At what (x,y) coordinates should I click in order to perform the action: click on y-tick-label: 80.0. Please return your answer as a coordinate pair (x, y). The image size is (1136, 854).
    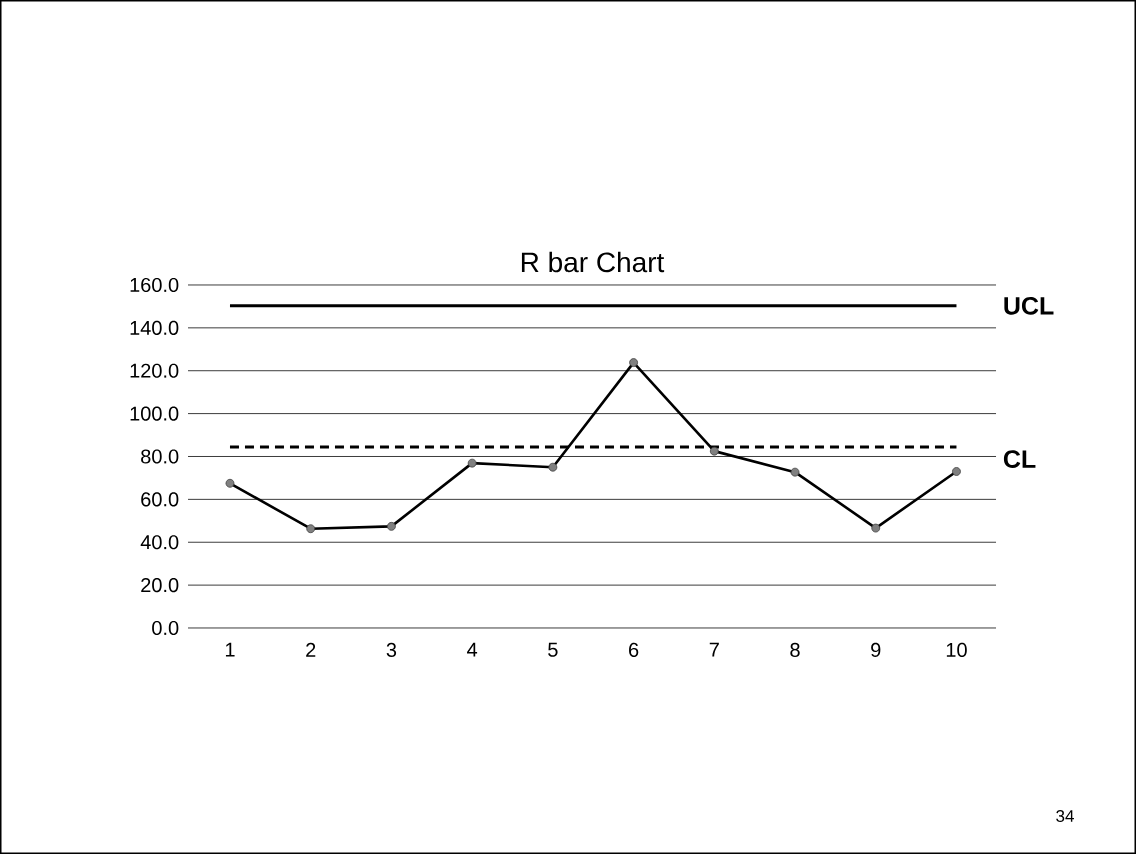
    Looking at the image, I should click on (160, 456).